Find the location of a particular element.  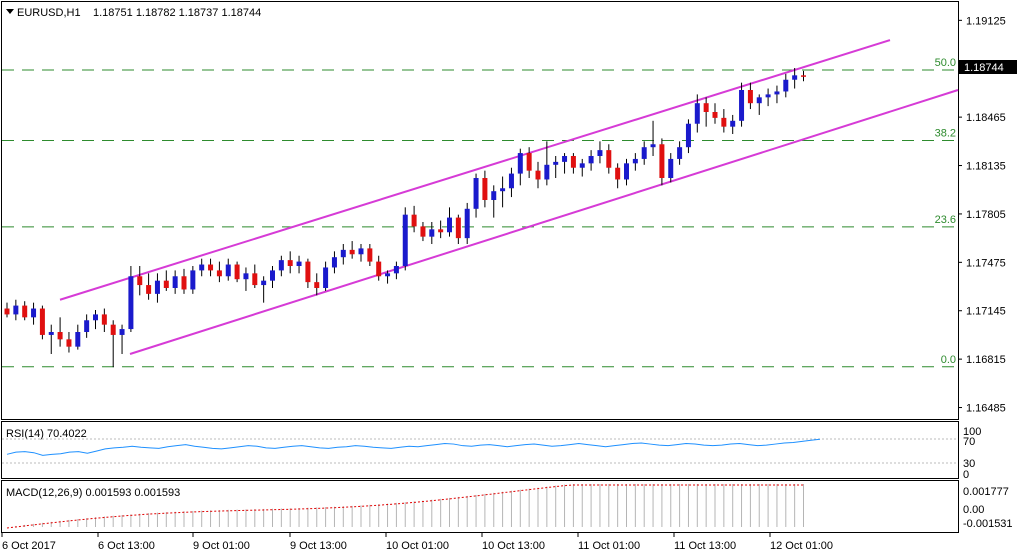

time-tick-label: 10 Oct 01:00 is located at coordinates (417, 546).